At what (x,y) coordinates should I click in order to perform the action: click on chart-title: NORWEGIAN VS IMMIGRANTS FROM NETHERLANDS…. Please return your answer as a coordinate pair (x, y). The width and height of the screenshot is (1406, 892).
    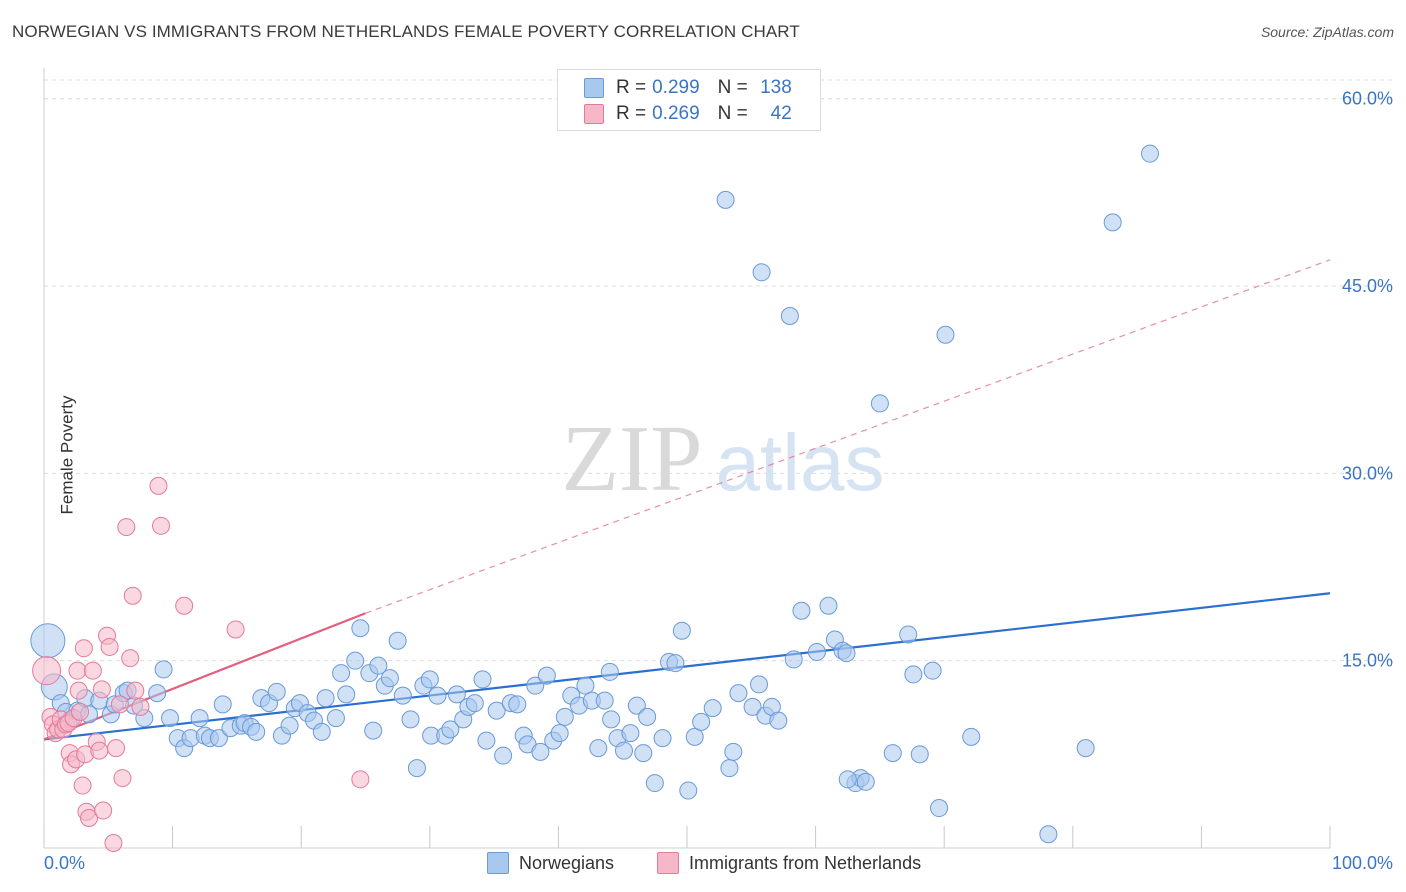
    Looking at the image, I should click on (406, 31).